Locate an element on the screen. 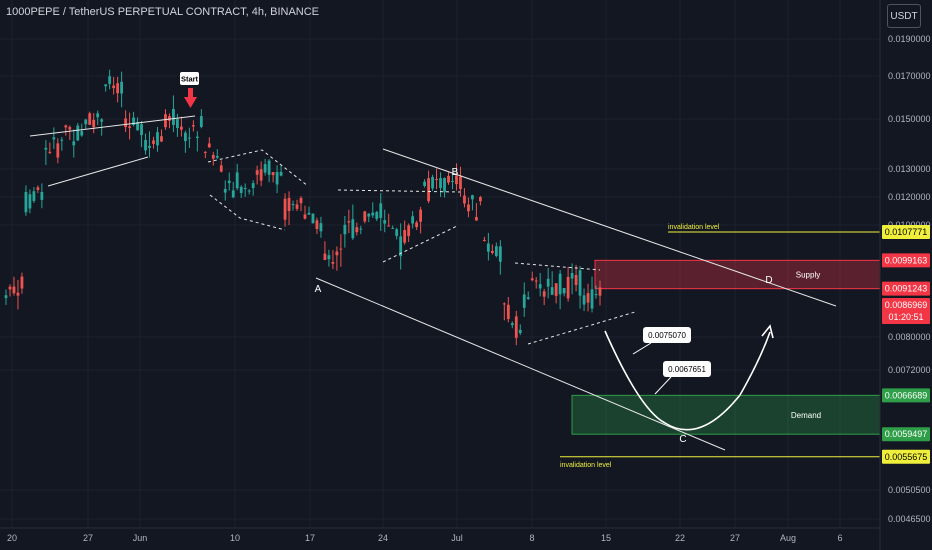 The width and height of the screenshot is (932, 550). price-tick-label: 0.0150000 is located at coordinates (909, 119).